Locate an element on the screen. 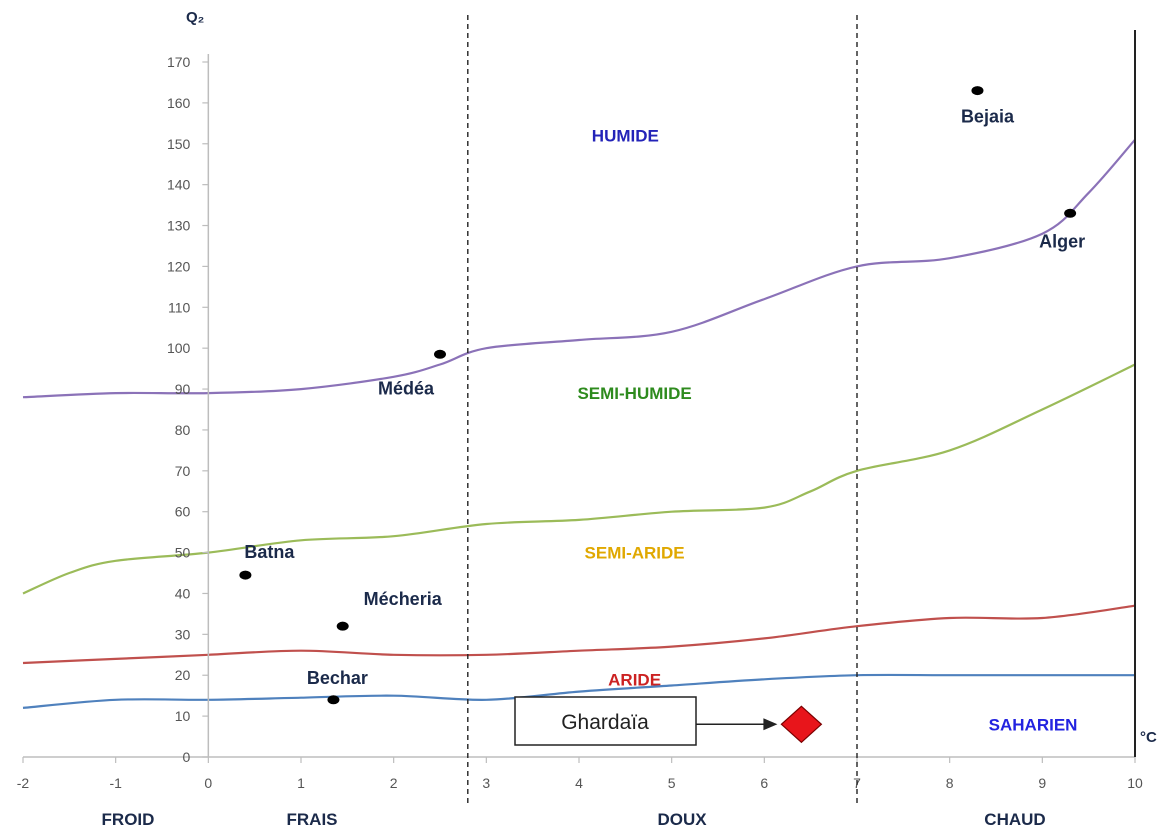 The image size is (1175, 831). y-axis-label: Q₂ is located at coordinates (195, 17).